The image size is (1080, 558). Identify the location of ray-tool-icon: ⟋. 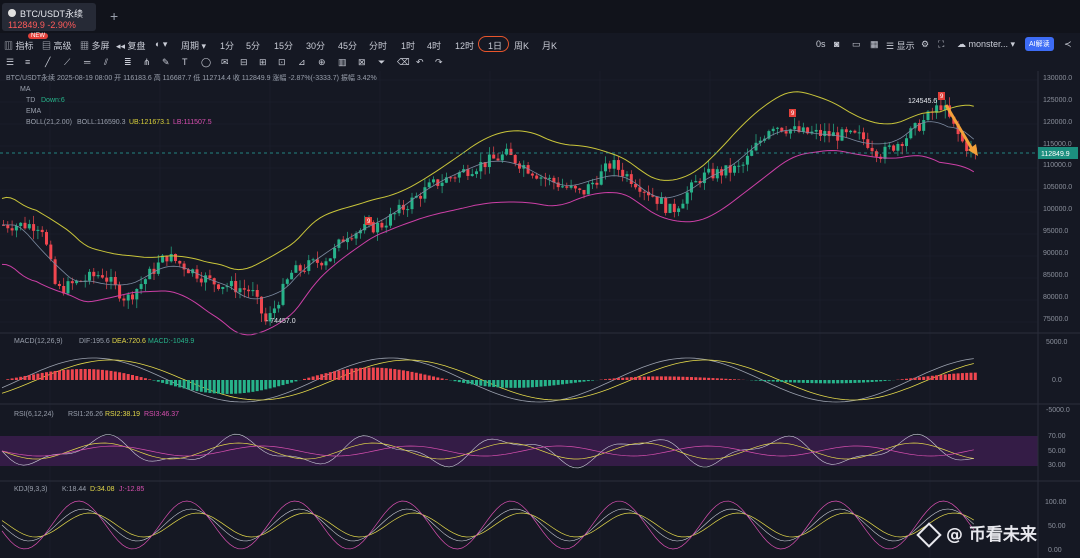
(67, 62).